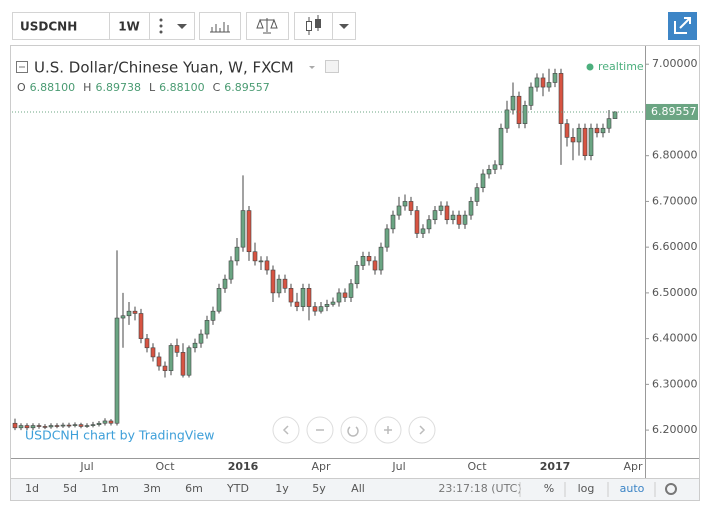 This screenshot has height=510, width=707. I want to click on y-tick-label: 6.60000, so click(675, 246).